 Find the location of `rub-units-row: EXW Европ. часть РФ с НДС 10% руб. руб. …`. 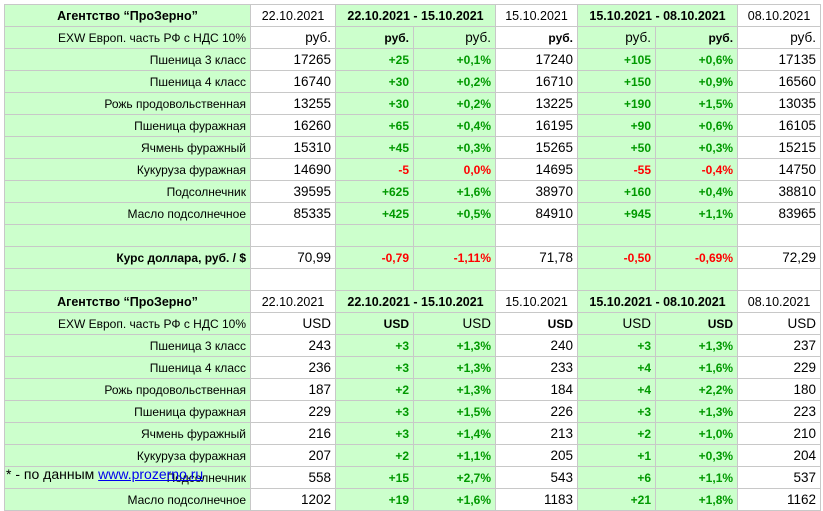

rub-units-row: EXW Европ. часть РФ с НДС 10% руб. руб. … is located at coordinates (413, 37).